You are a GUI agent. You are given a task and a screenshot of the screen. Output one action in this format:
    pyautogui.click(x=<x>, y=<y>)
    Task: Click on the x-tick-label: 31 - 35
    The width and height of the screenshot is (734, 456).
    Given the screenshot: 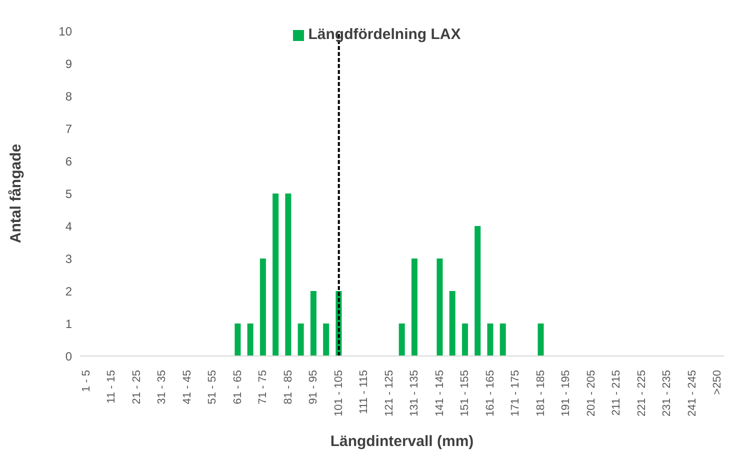 What is the action you would take?
    pyautogui.click(x=162, y=387)
    